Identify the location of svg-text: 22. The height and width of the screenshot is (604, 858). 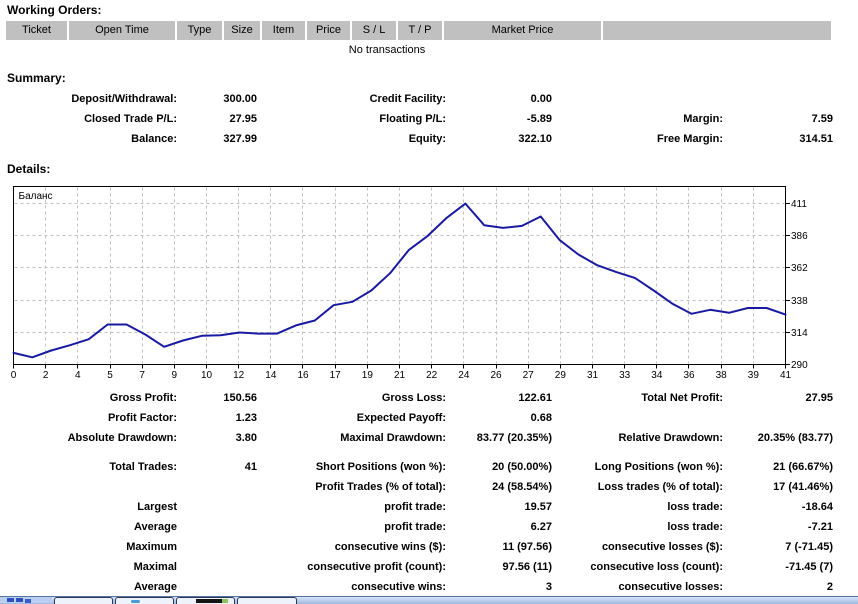
(432, 375).